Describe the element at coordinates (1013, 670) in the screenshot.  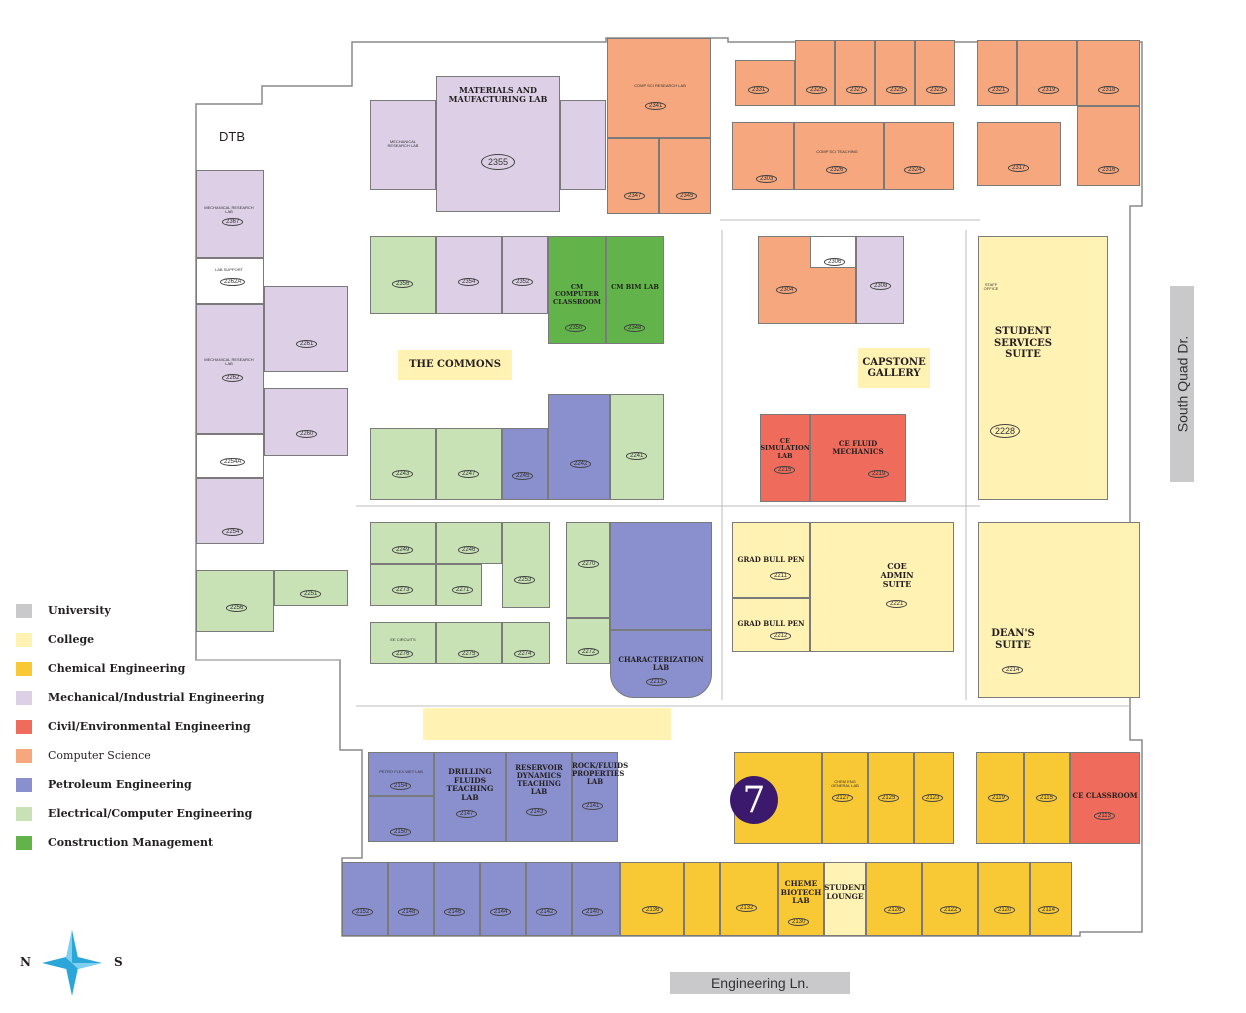
I see `room-2214-num: 2214` at that location.